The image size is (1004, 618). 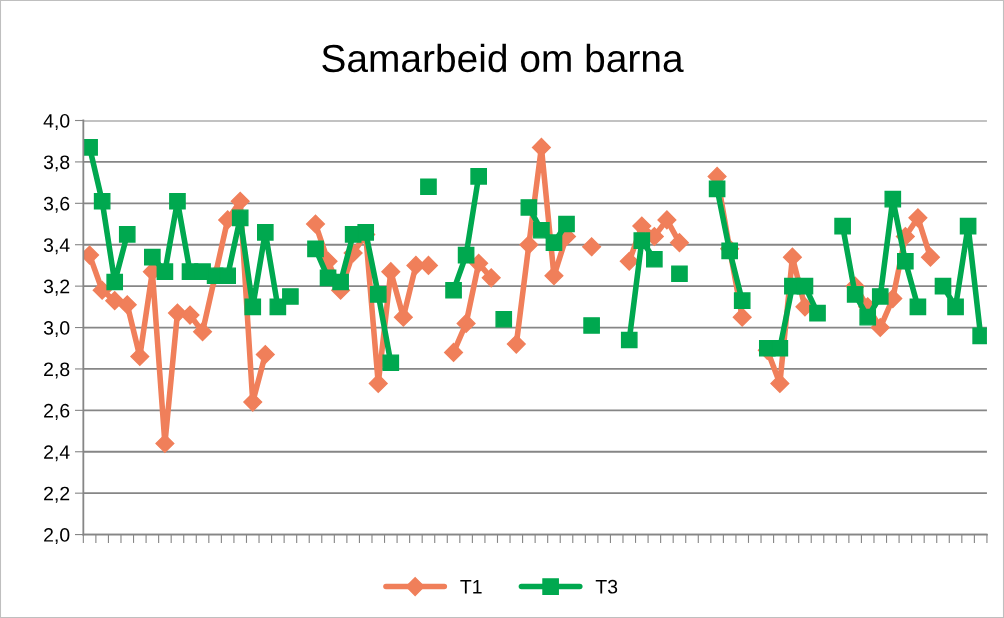 What do you see at coordinates (56, 287) in the screenshot?
I see `y-tick-label: 3,2` at bounding box center [56, 287].